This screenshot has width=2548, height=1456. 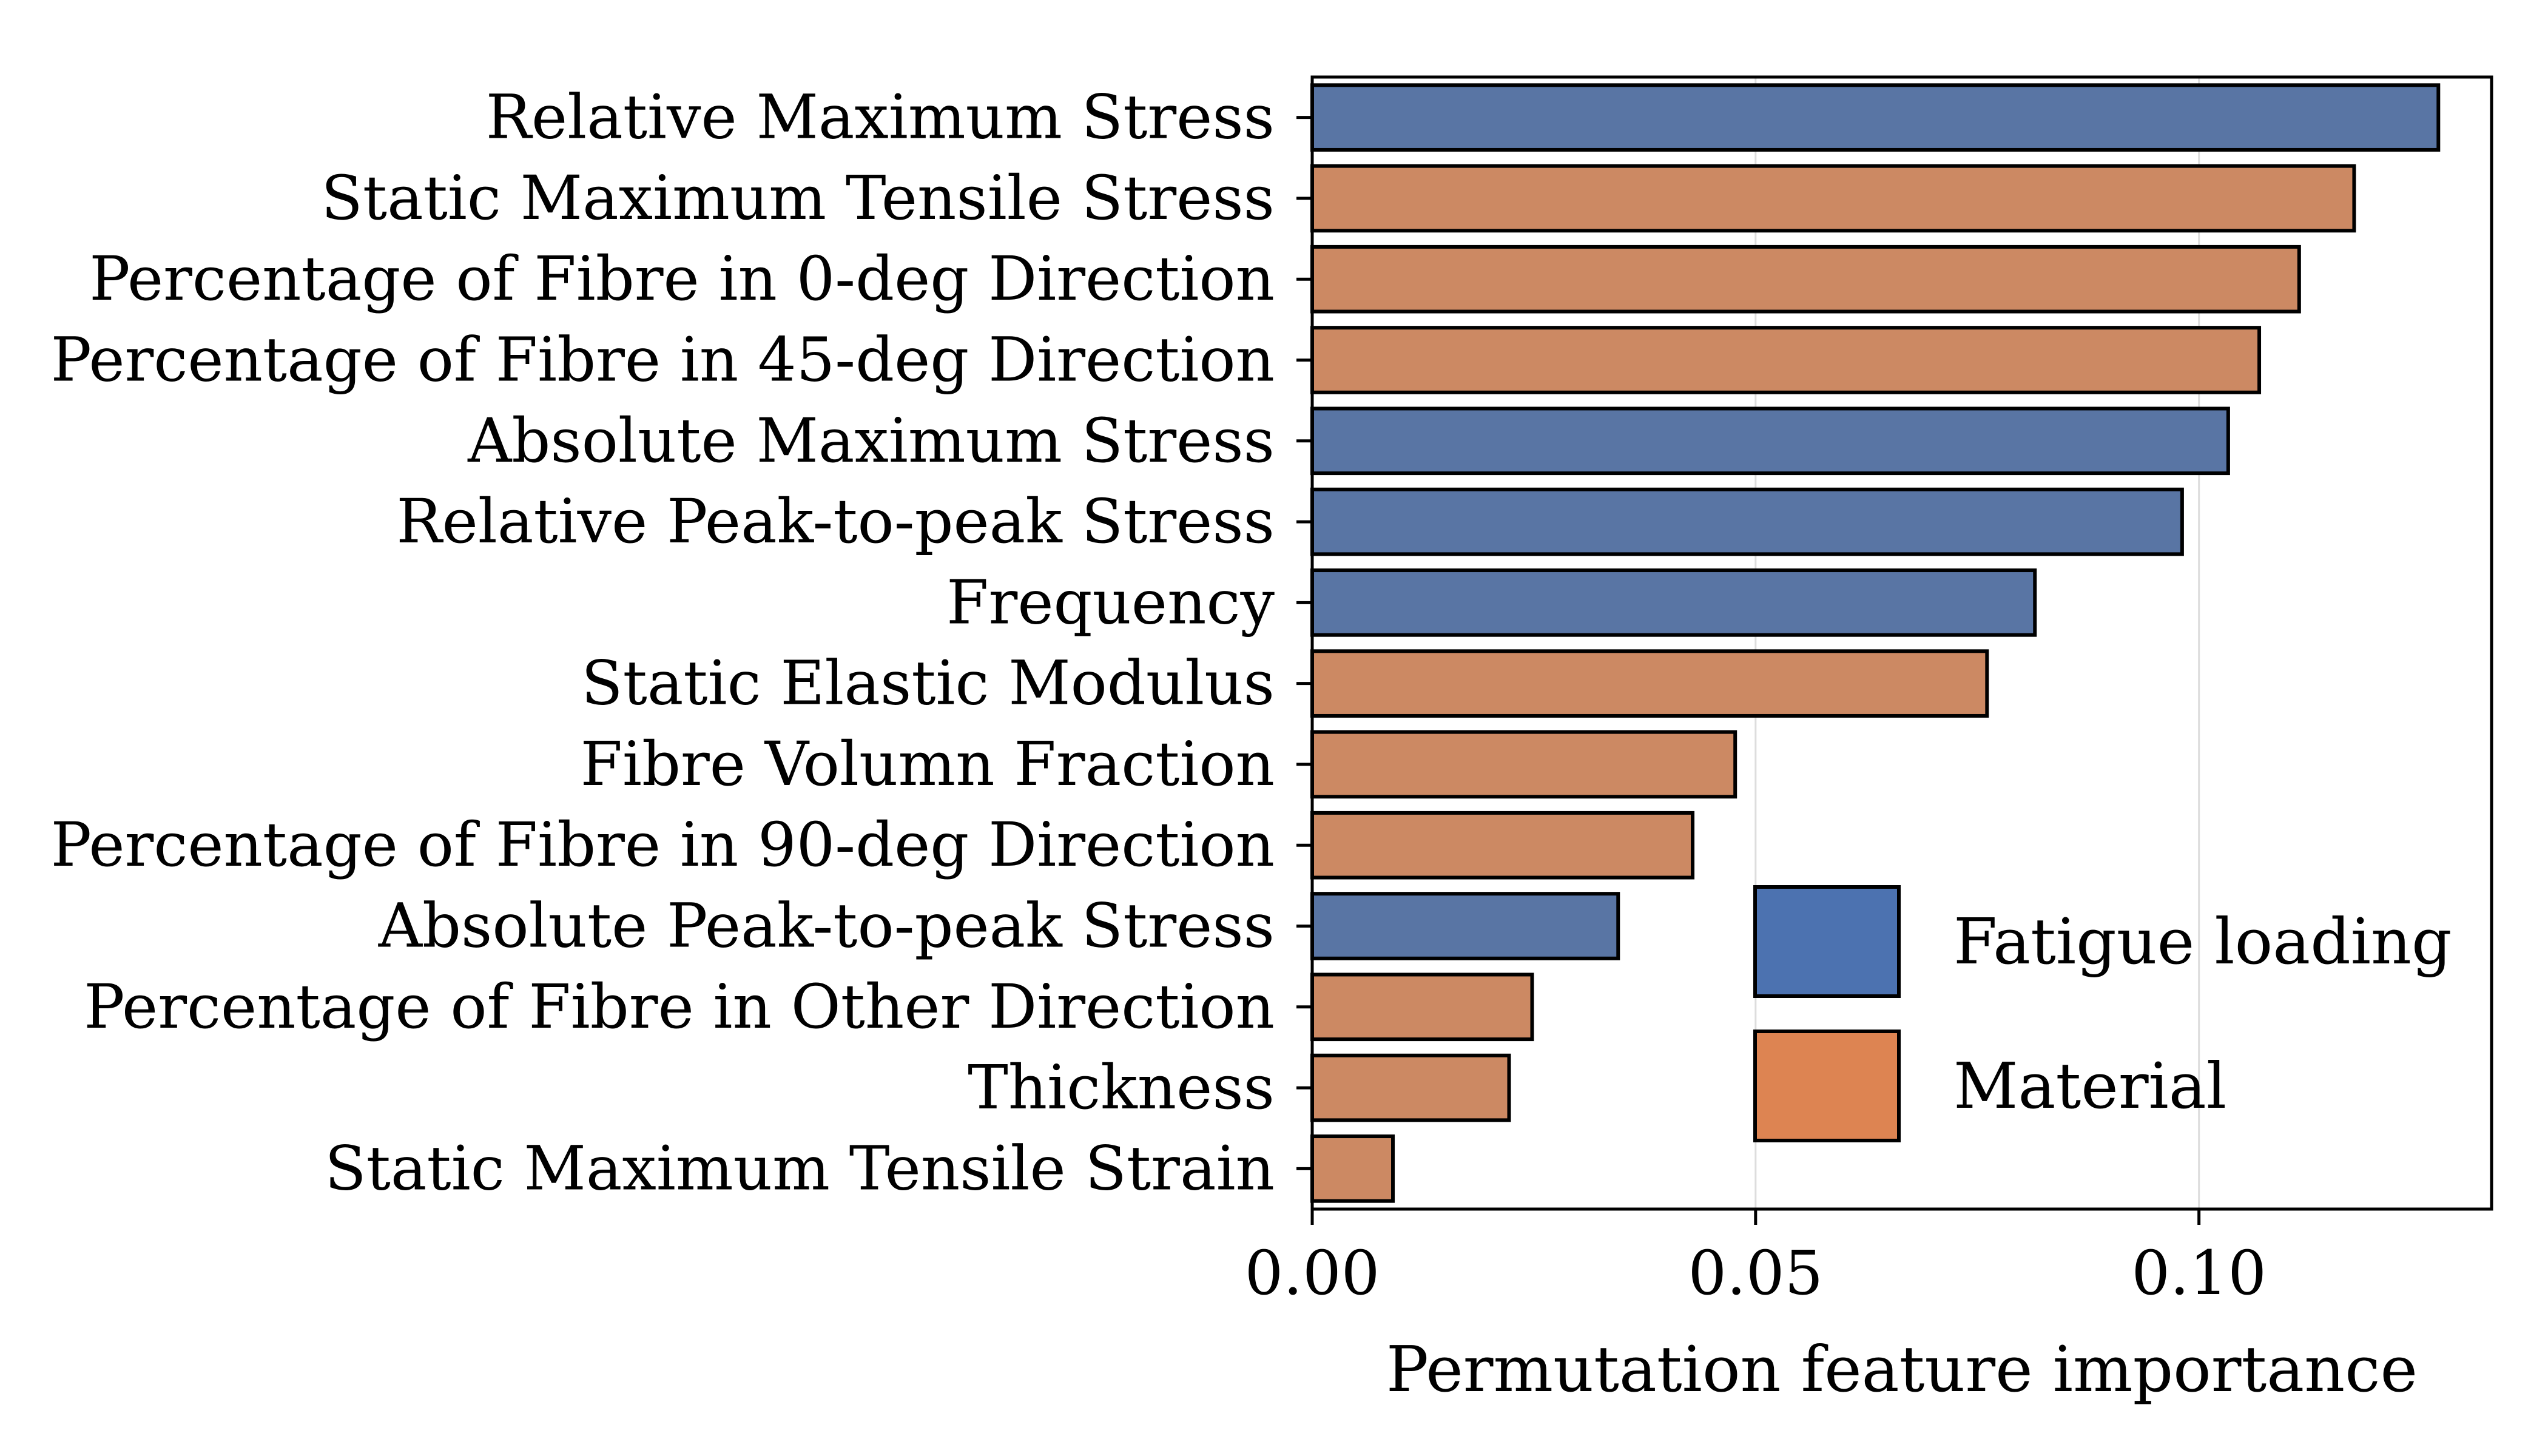 What do you see at coordinates (663, 360) in the screenshot?
I see `y-tick-label: Percentage of Fibre in 45-deg Direction` at bounding box center [663, 360].